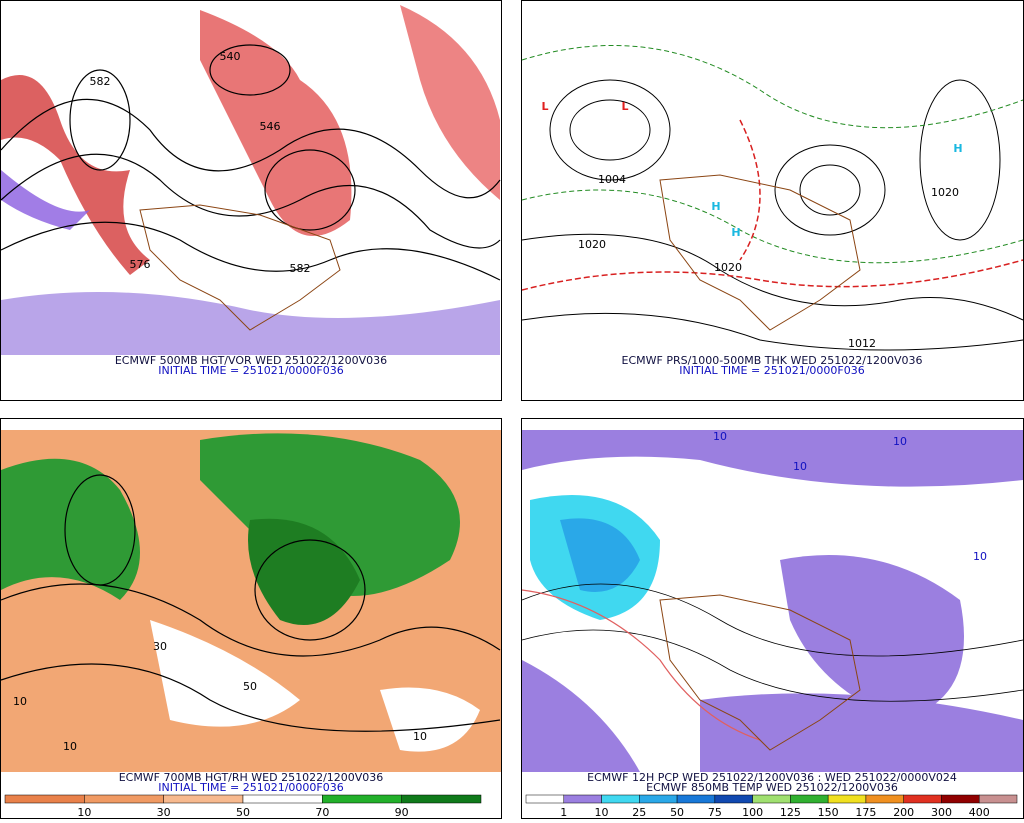 Image resolution: width=1024 pixels, height=823 pixels. Describe the element at coordinates (862, 343) in the screenshot. I see `map-label: 1012` at that location.